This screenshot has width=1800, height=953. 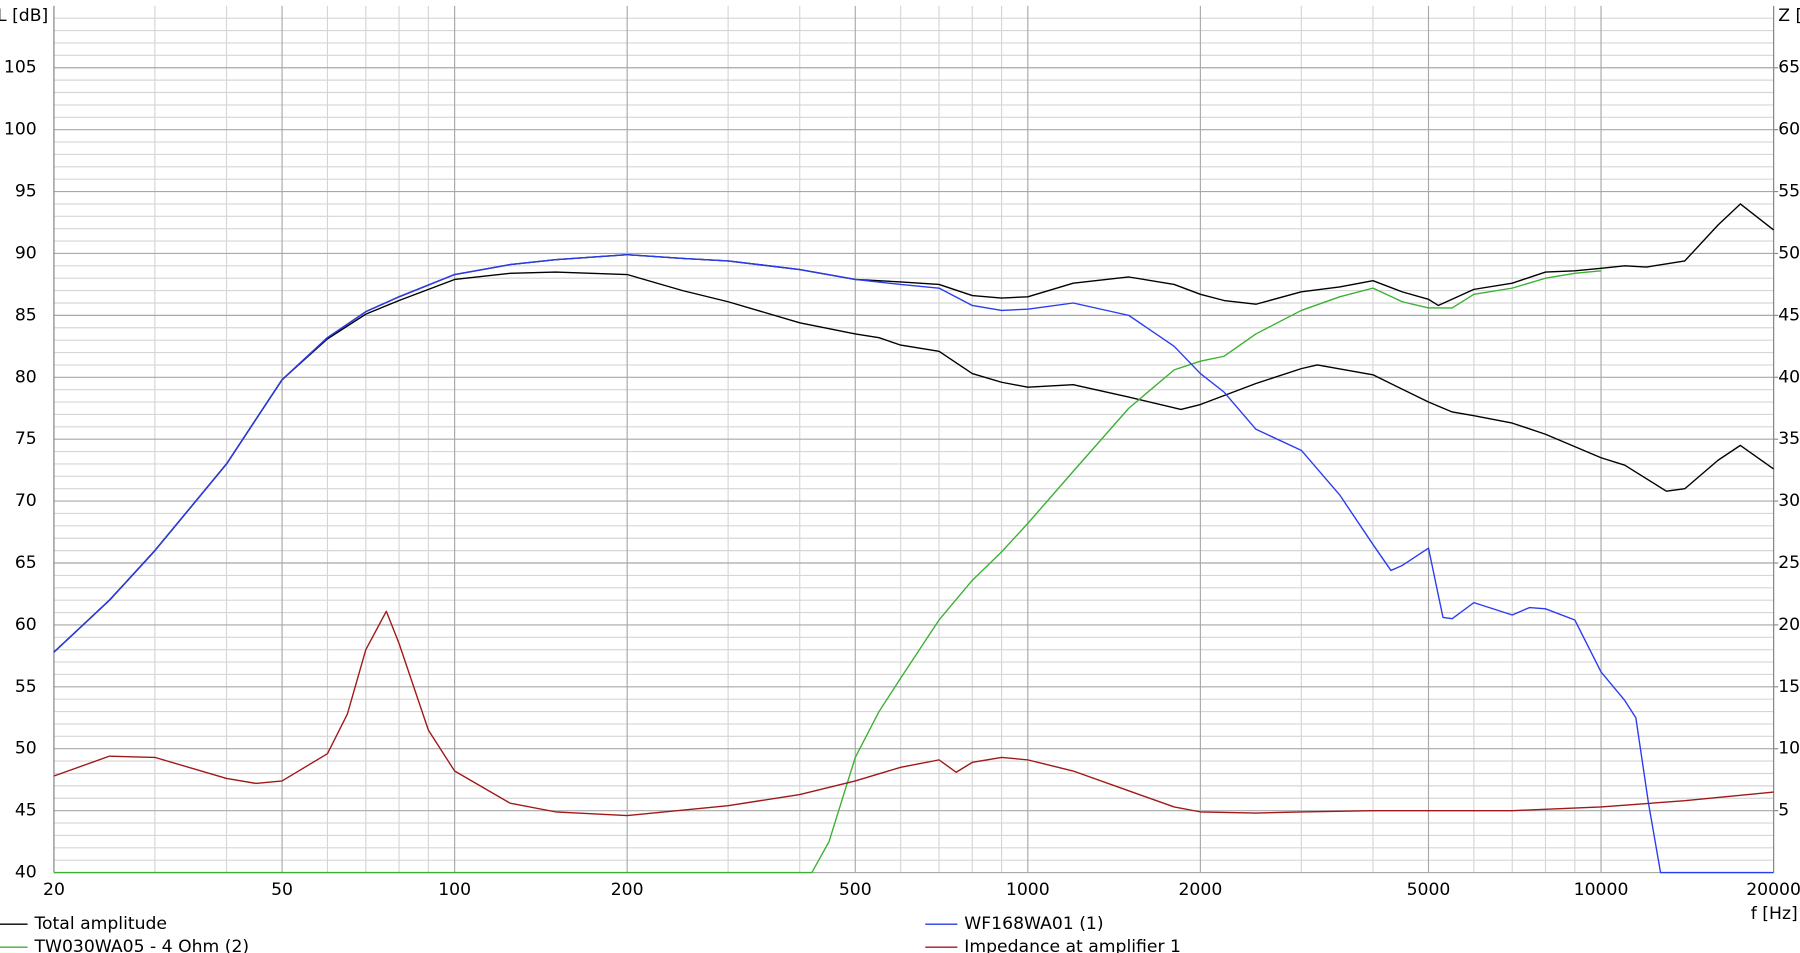 What do you see at coordinates (26, 377) in the screenshot?
I see `y-tick-label: 80` at bounding box center [26, 377].